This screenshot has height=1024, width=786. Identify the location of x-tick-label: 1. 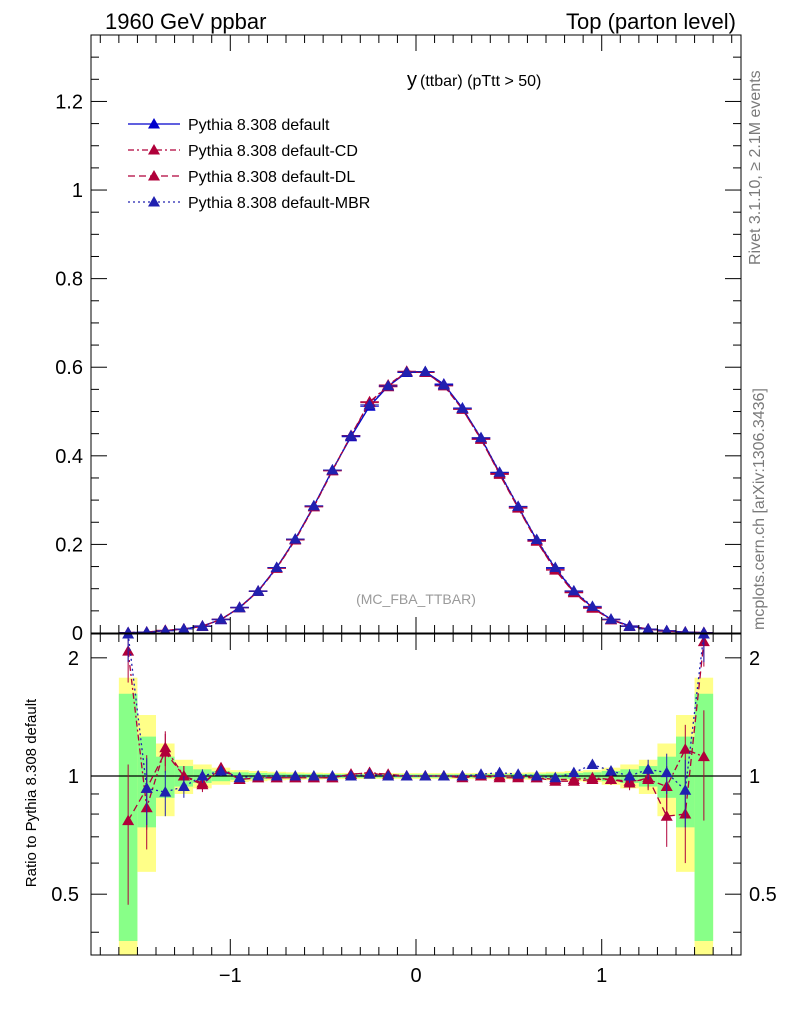
(601, 976).